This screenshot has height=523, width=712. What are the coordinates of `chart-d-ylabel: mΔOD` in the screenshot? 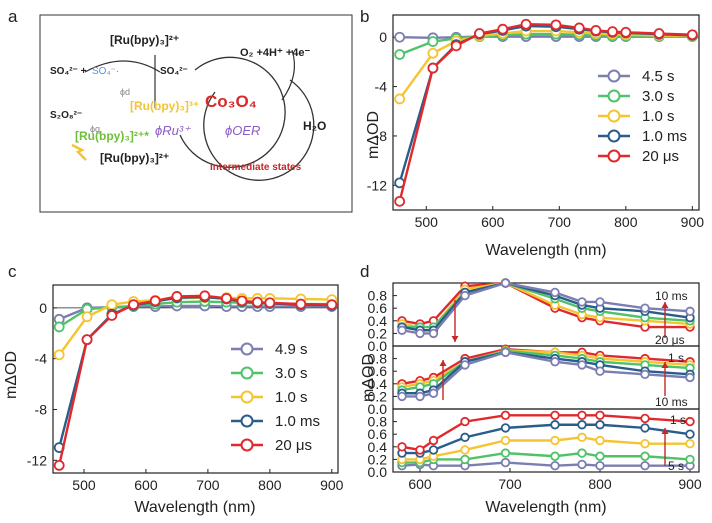 It's located at (368, 378).